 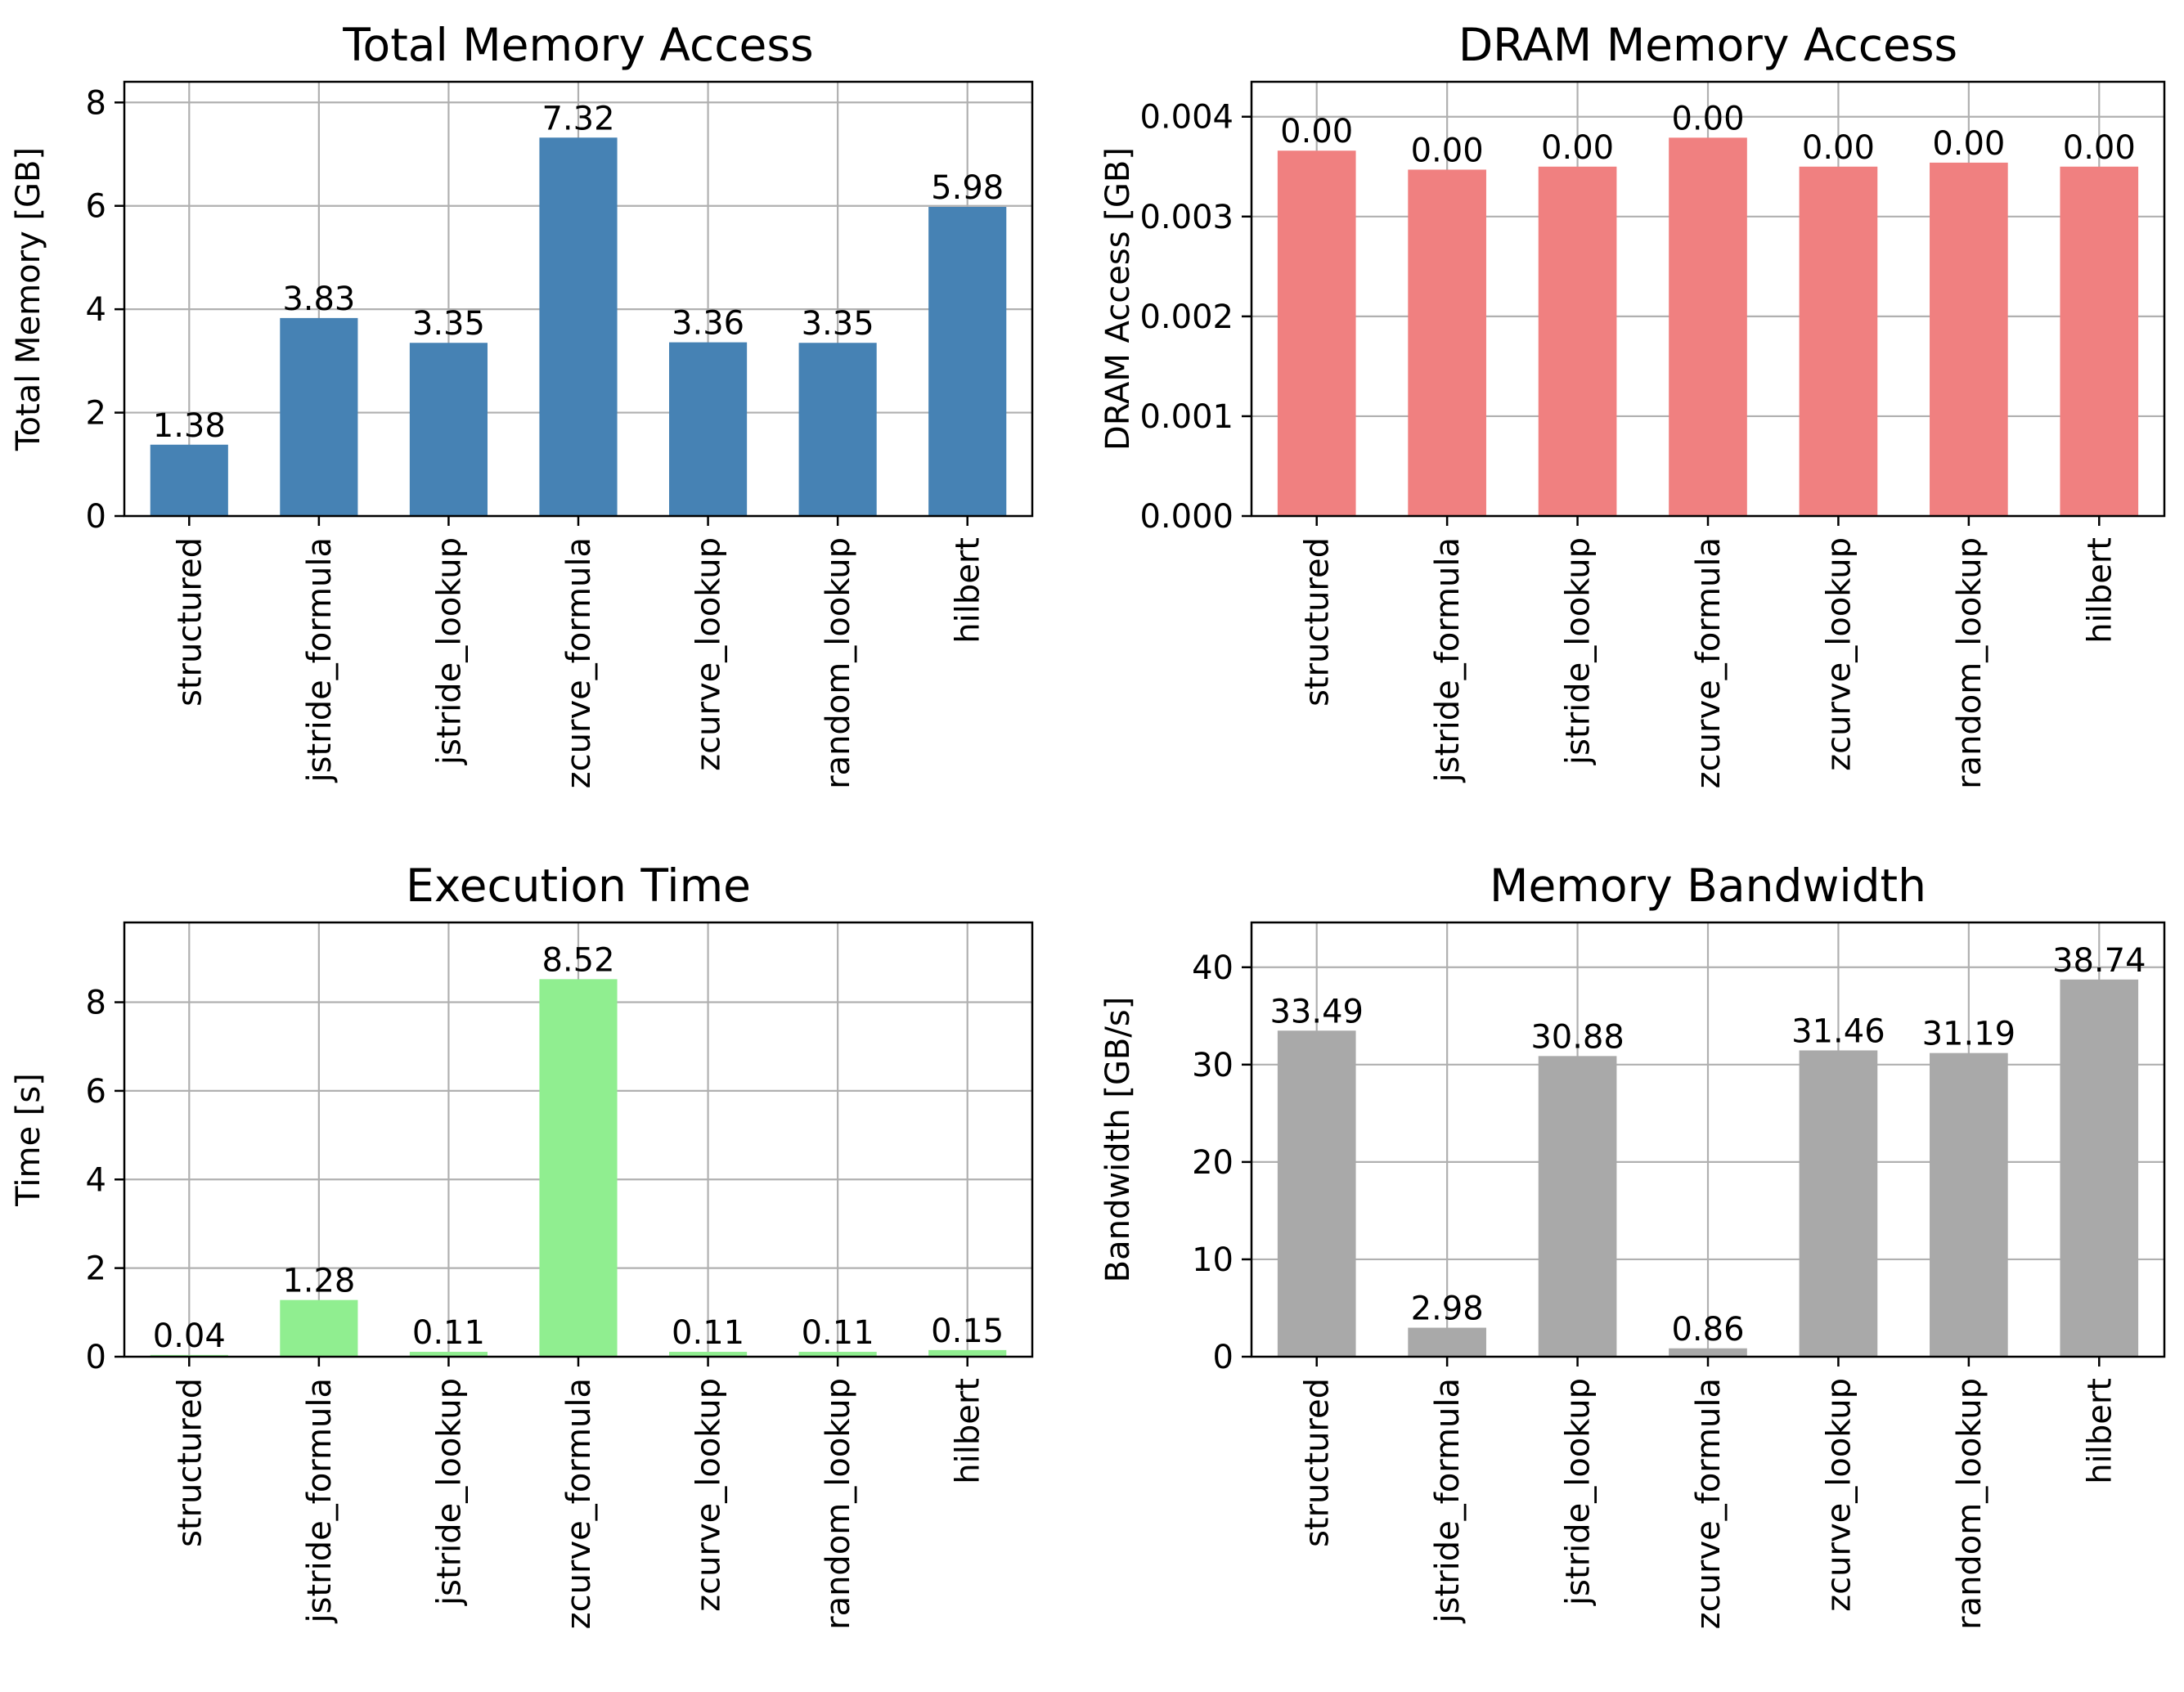 What do you see at coordinates (1448, 1309) in the screenshot?
I see `data-label: 2.98` at bounding box center [1448, 1309].